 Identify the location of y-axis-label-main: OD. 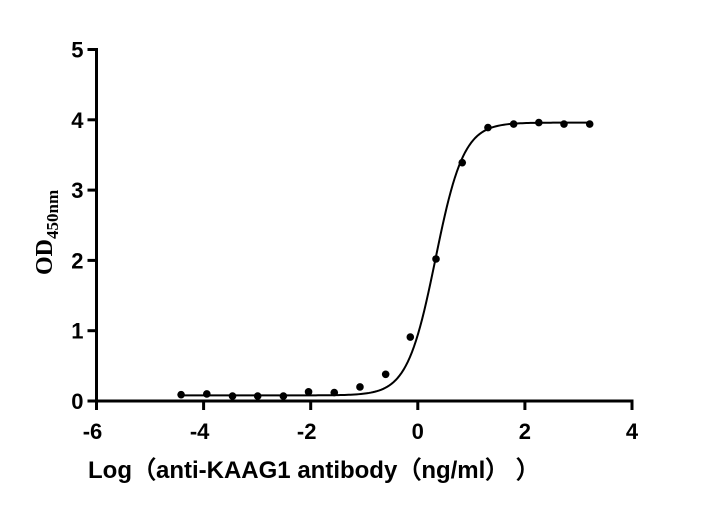
(45, 257).